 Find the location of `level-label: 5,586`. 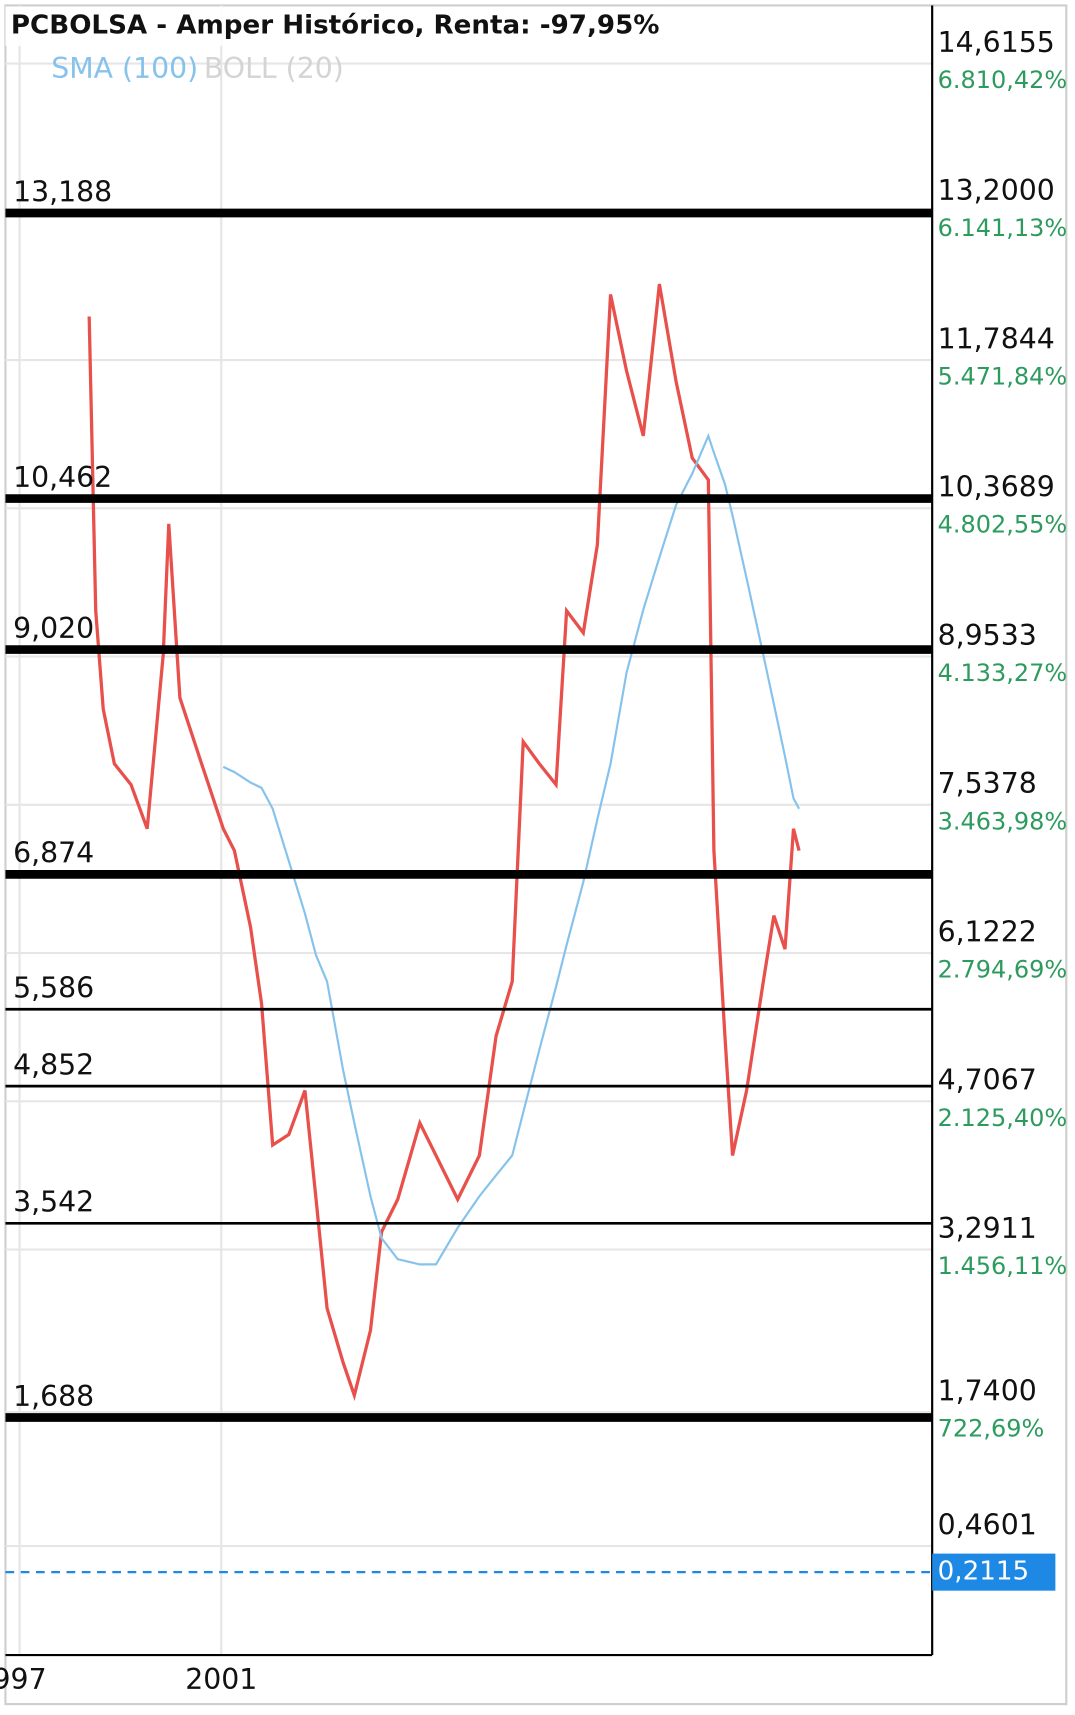

level-label: 5,586 is located at coordinates (53, 988).